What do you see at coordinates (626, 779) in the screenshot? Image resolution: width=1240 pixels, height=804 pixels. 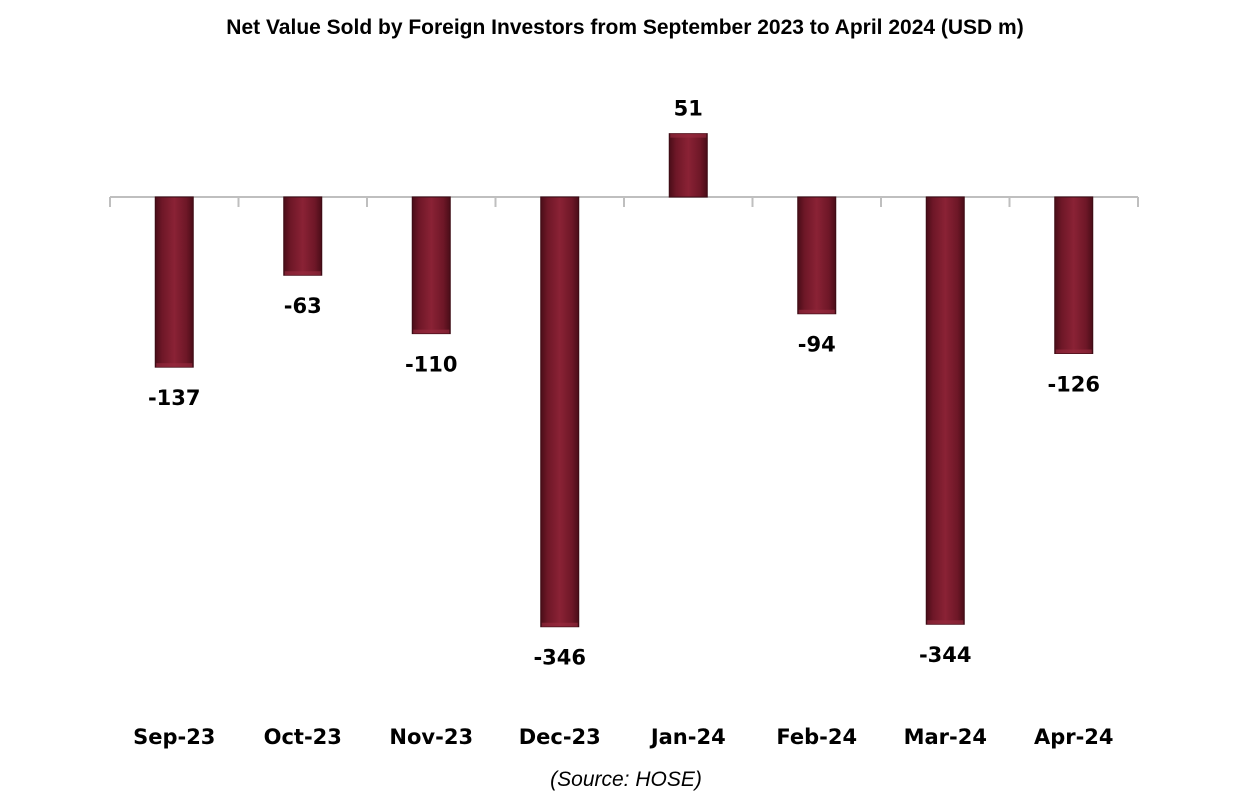 I see `chart-source: (Source: HOSE)` at bounding box center [626, 779].